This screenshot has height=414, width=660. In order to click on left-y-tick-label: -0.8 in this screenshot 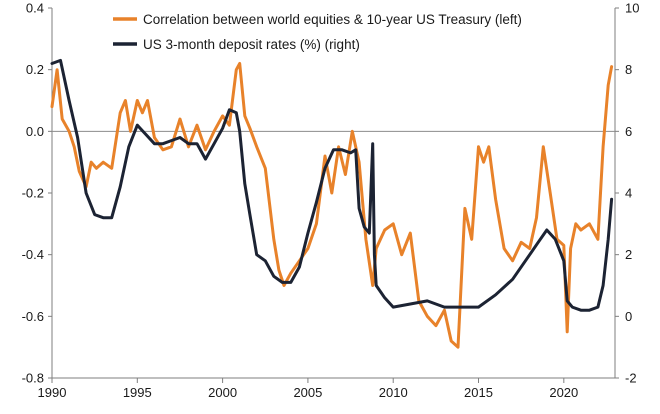, I will do `click(33, 378)`.